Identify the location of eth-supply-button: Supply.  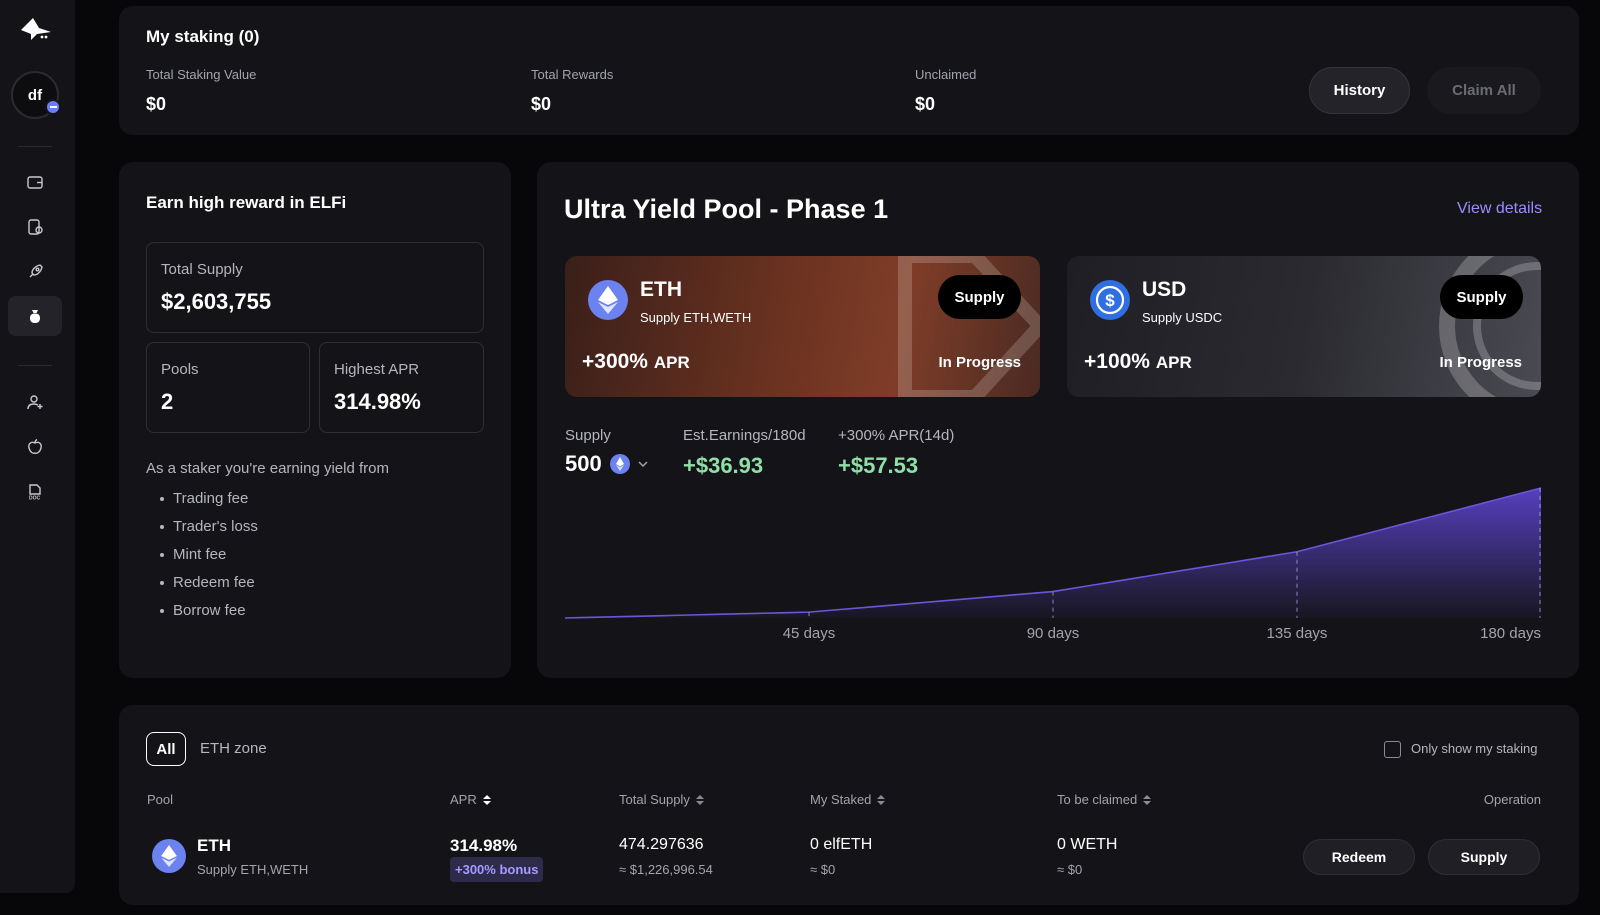
(979, 297).